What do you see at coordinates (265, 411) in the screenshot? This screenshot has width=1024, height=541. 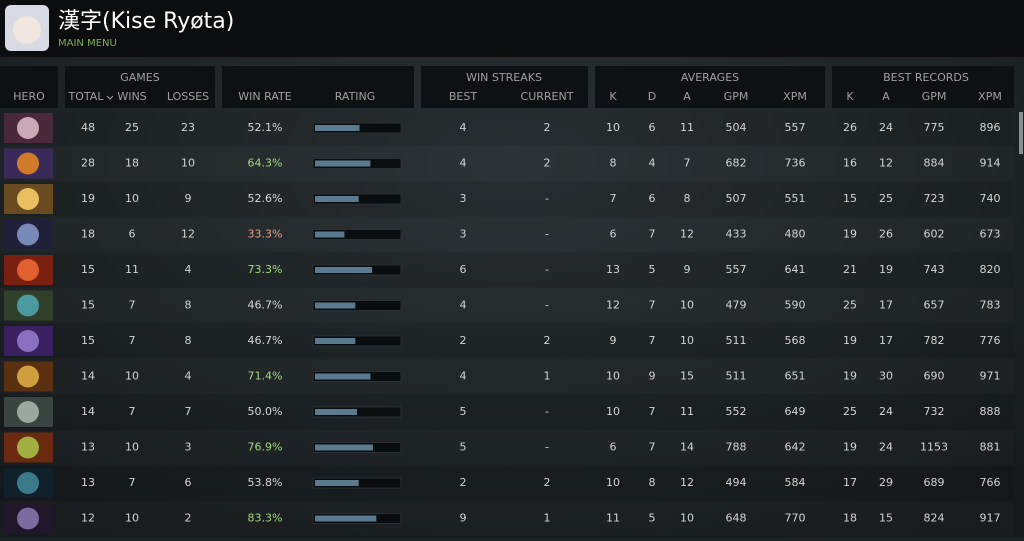 I see `win-rate: 50.0%` at bounding box center [265, 411].